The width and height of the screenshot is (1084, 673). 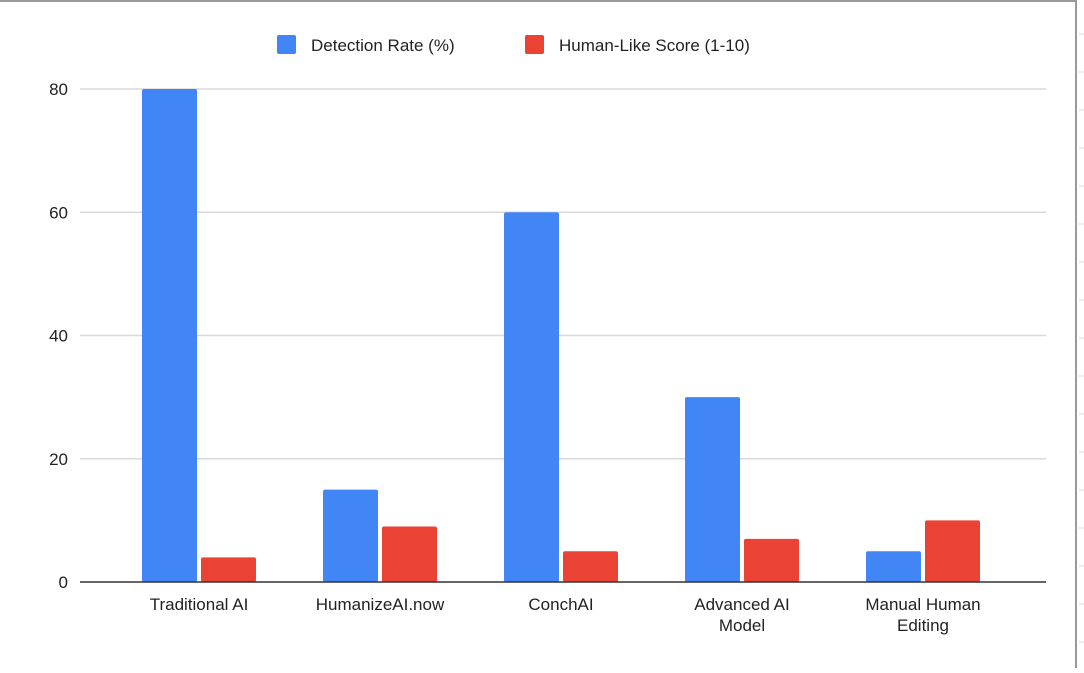 What do you see at coordinates (741, 604) in the screenshot?
I see `x-tick-label: Advanced AI` at bounding box center [741, 604].